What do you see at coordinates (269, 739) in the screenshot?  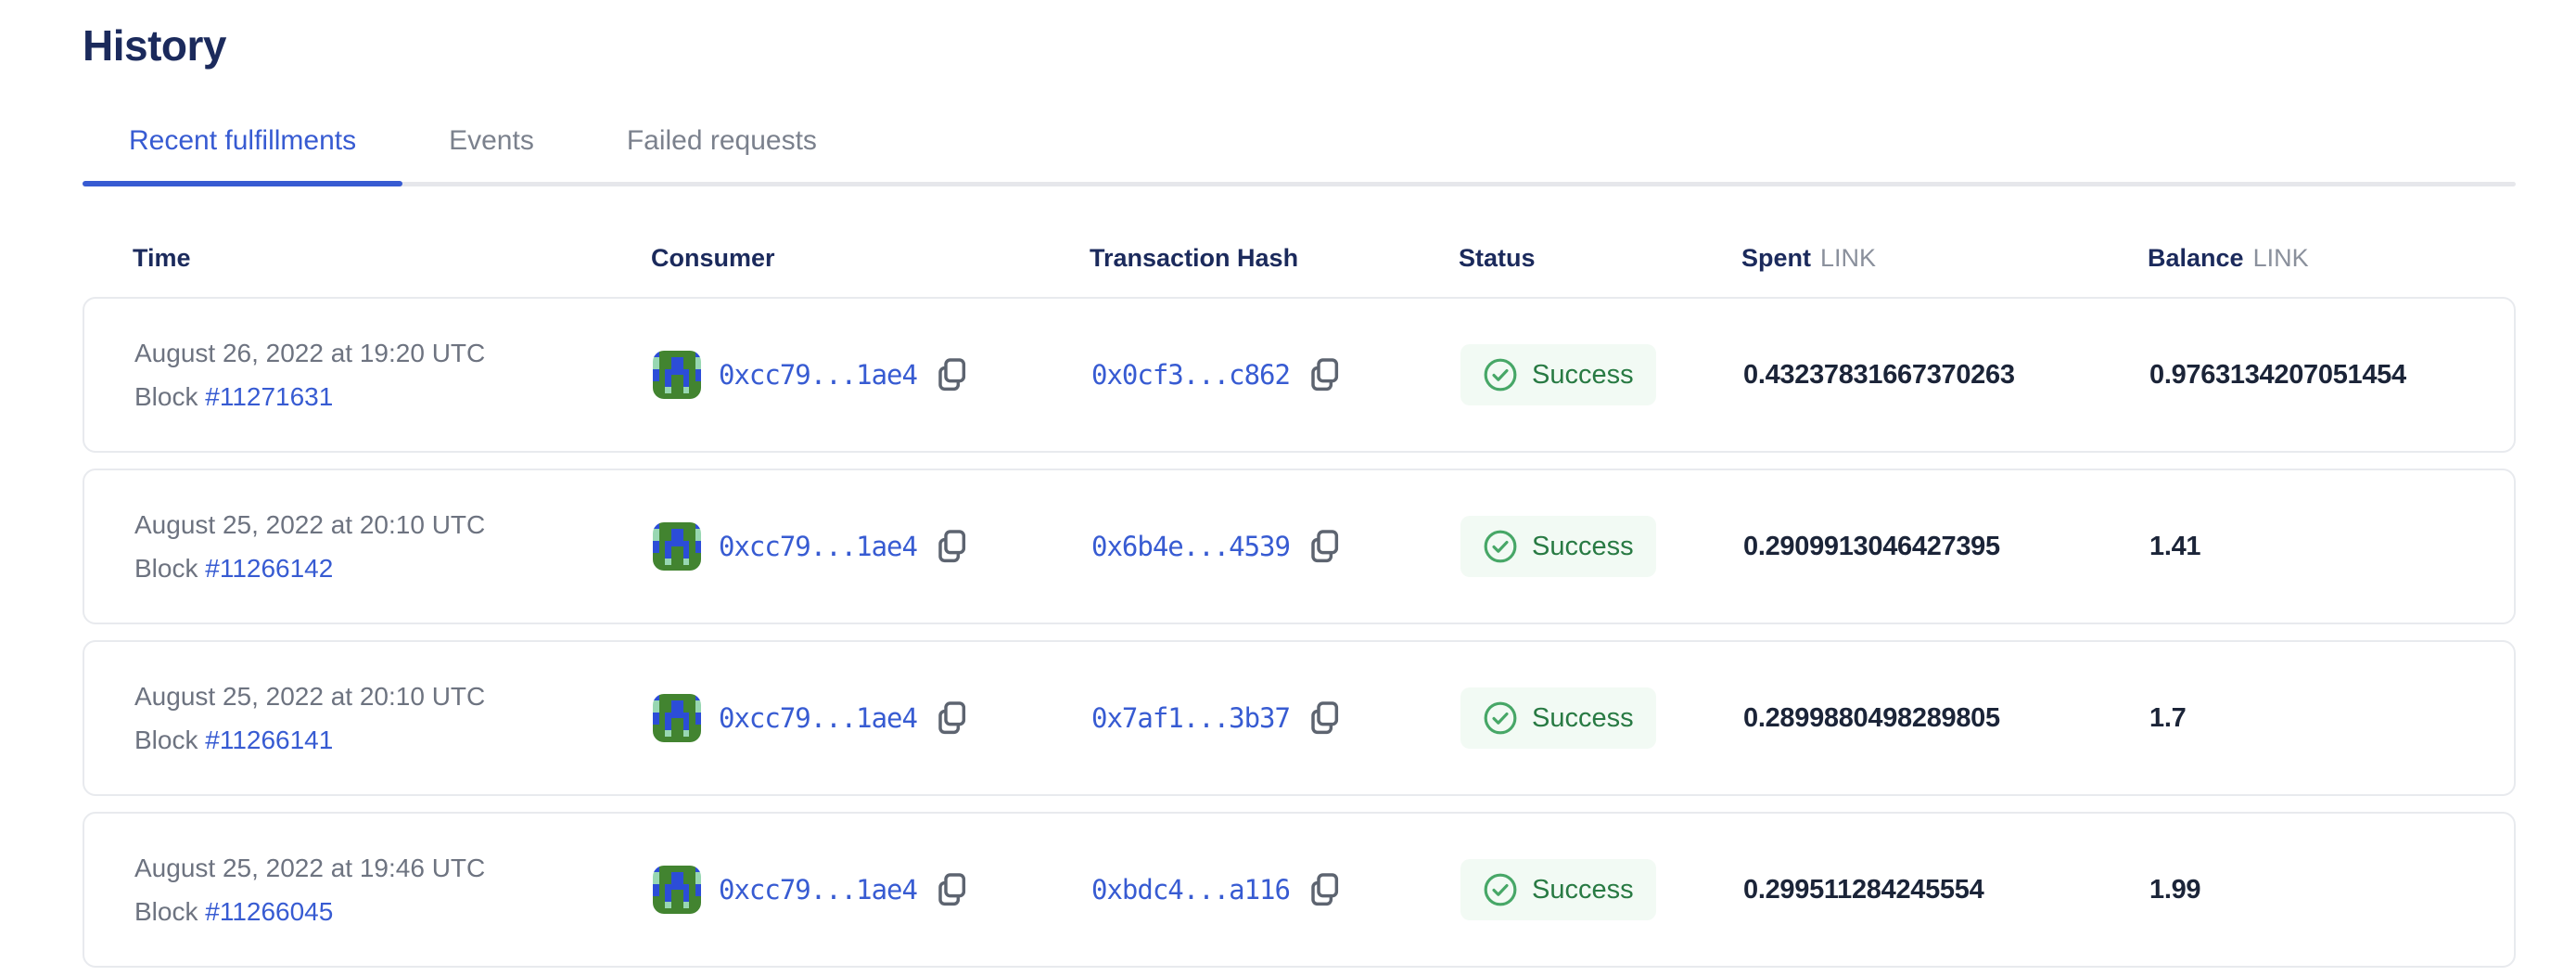 I see `block-number-link: #11266141` at bounding box center [269, 739].